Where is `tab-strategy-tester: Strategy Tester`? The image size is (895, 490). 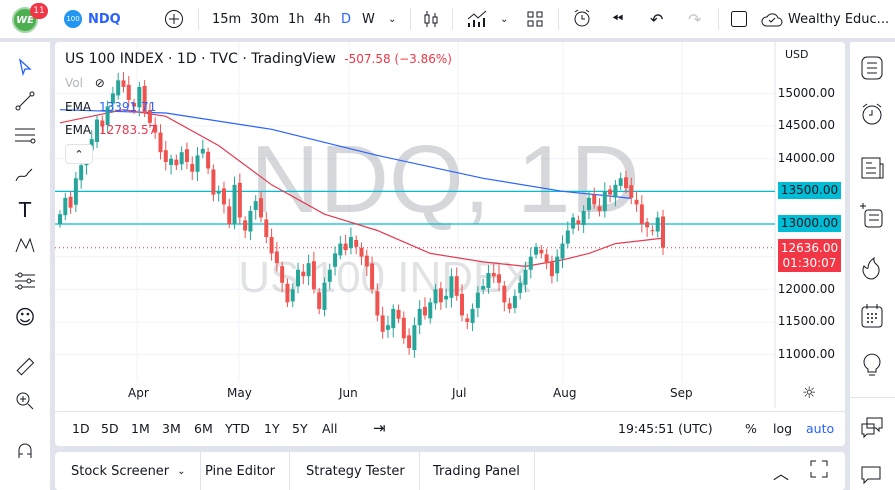 tab-strategy-tester: Strategy Tester is located at coordinates (356, 471).